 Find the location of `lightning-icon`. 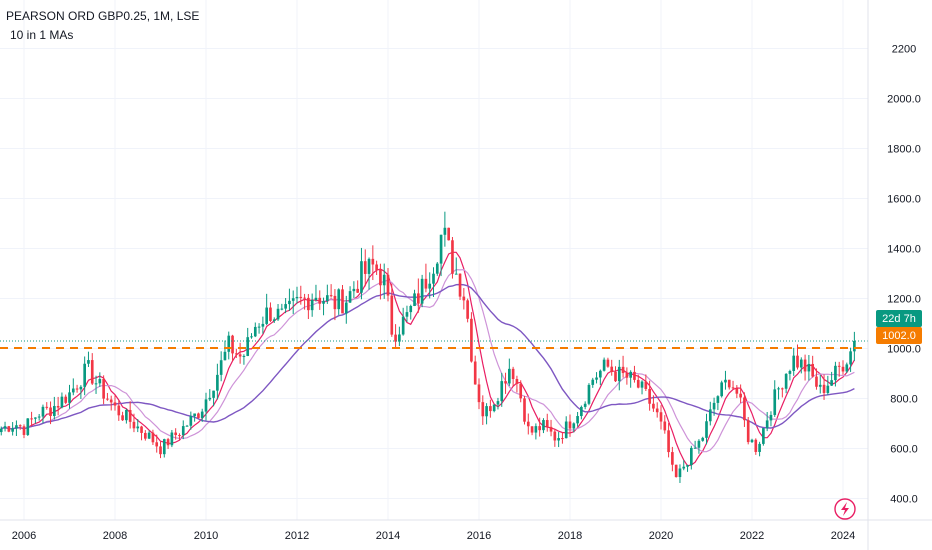

lightning-icon is located at coordinates (845, 509).